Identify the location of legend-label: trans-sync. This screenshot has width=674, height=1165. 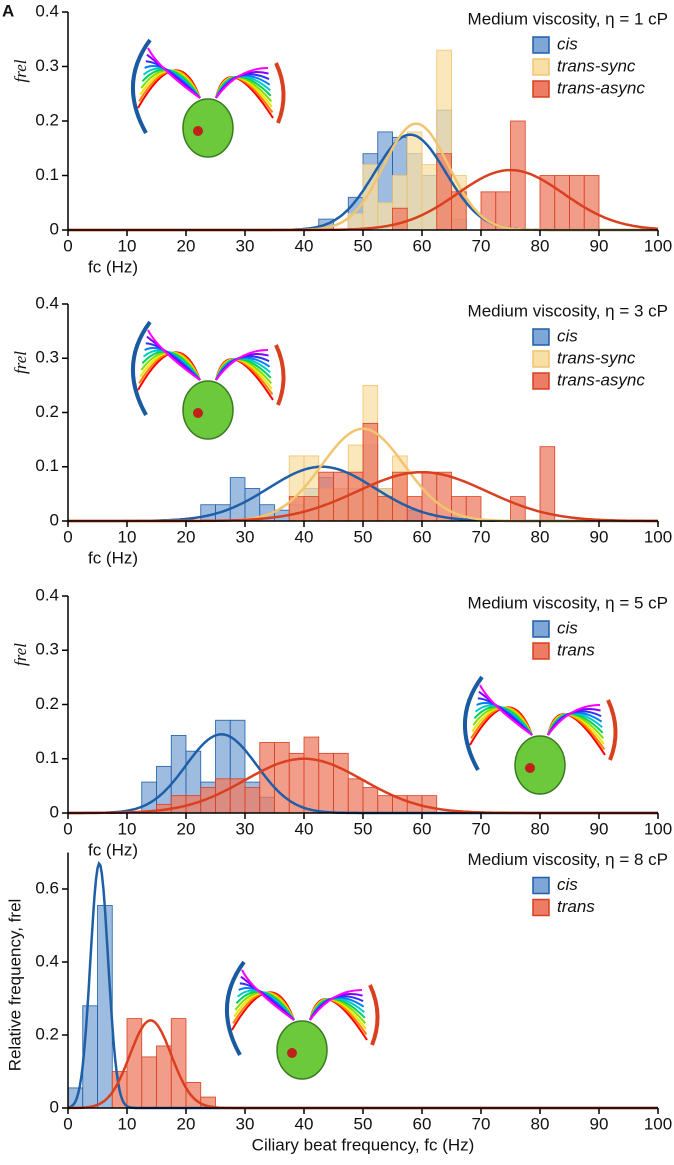
(596, 65).